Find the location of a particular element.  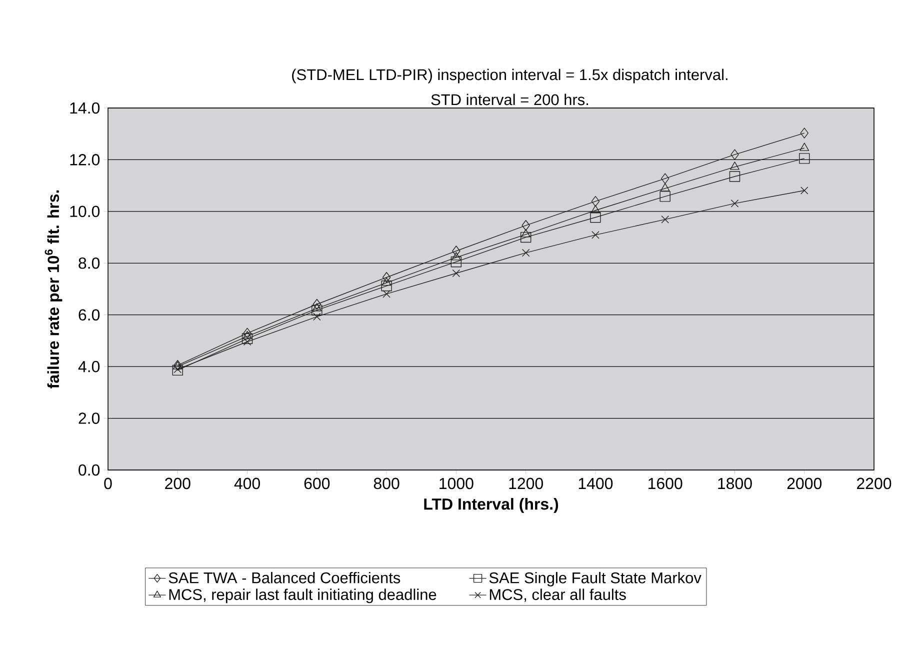

y-axis-title: failure rate per 10$^{6}$ flt. hrs. is located at coordinates (53, 289).